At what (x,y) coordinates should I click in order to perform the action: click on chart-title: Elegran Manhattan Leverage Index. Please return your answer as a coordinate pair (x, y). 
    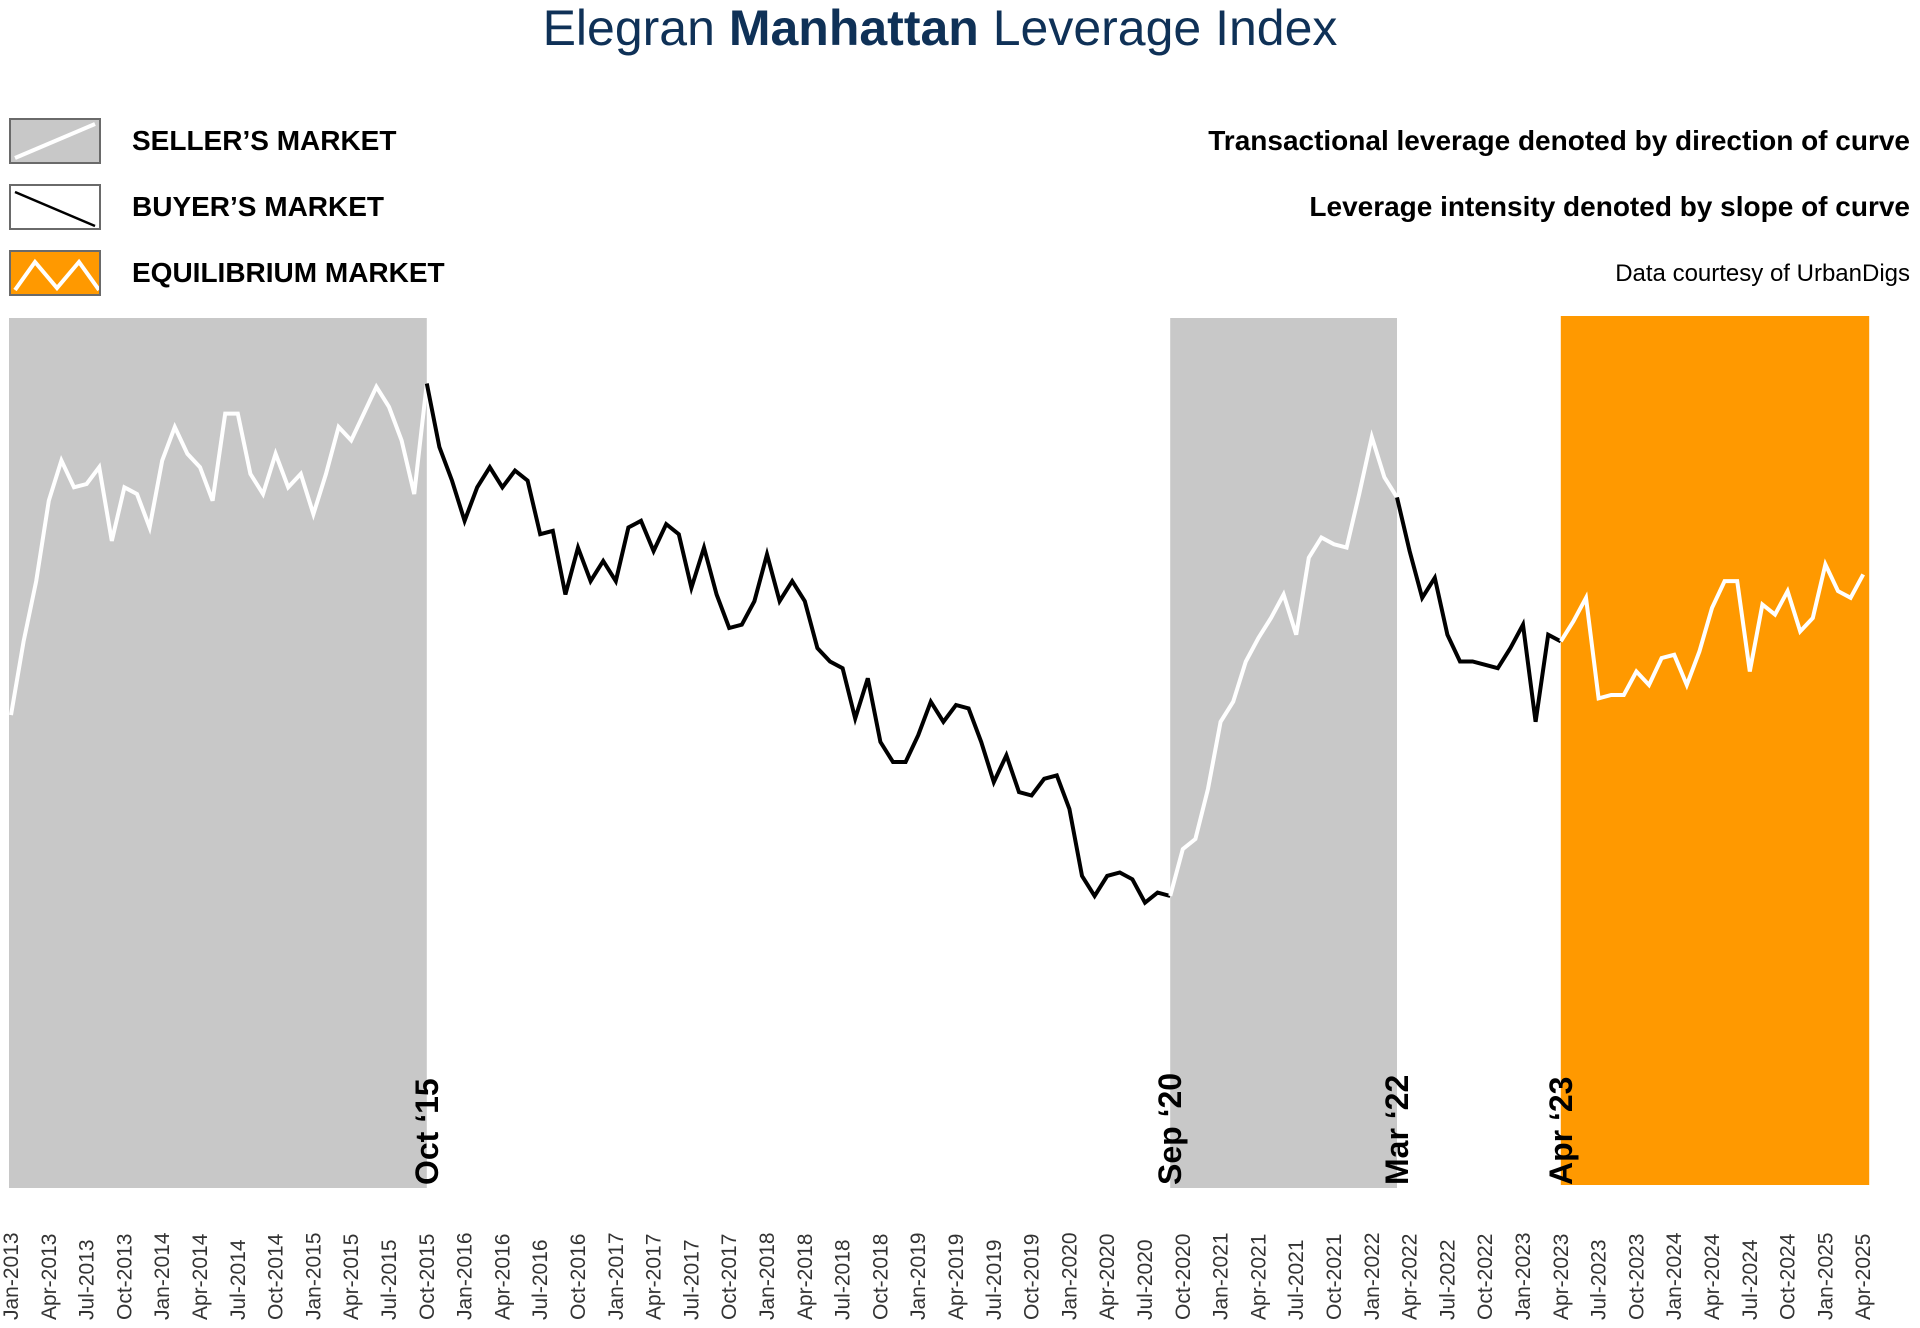
    Looking at the image, I should click on (940, 28).